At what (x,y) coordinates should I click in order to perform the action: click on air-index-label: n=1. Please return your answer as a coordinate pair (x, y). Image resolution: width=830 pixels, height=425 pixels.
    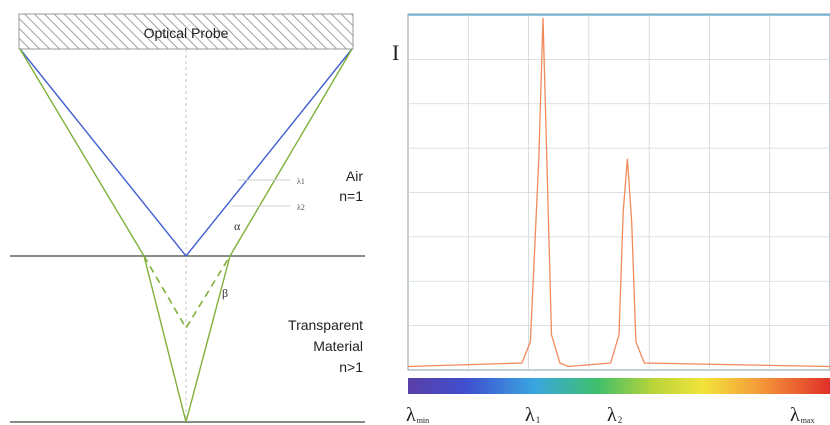
    Looking at the image, I should click on (351, 196).